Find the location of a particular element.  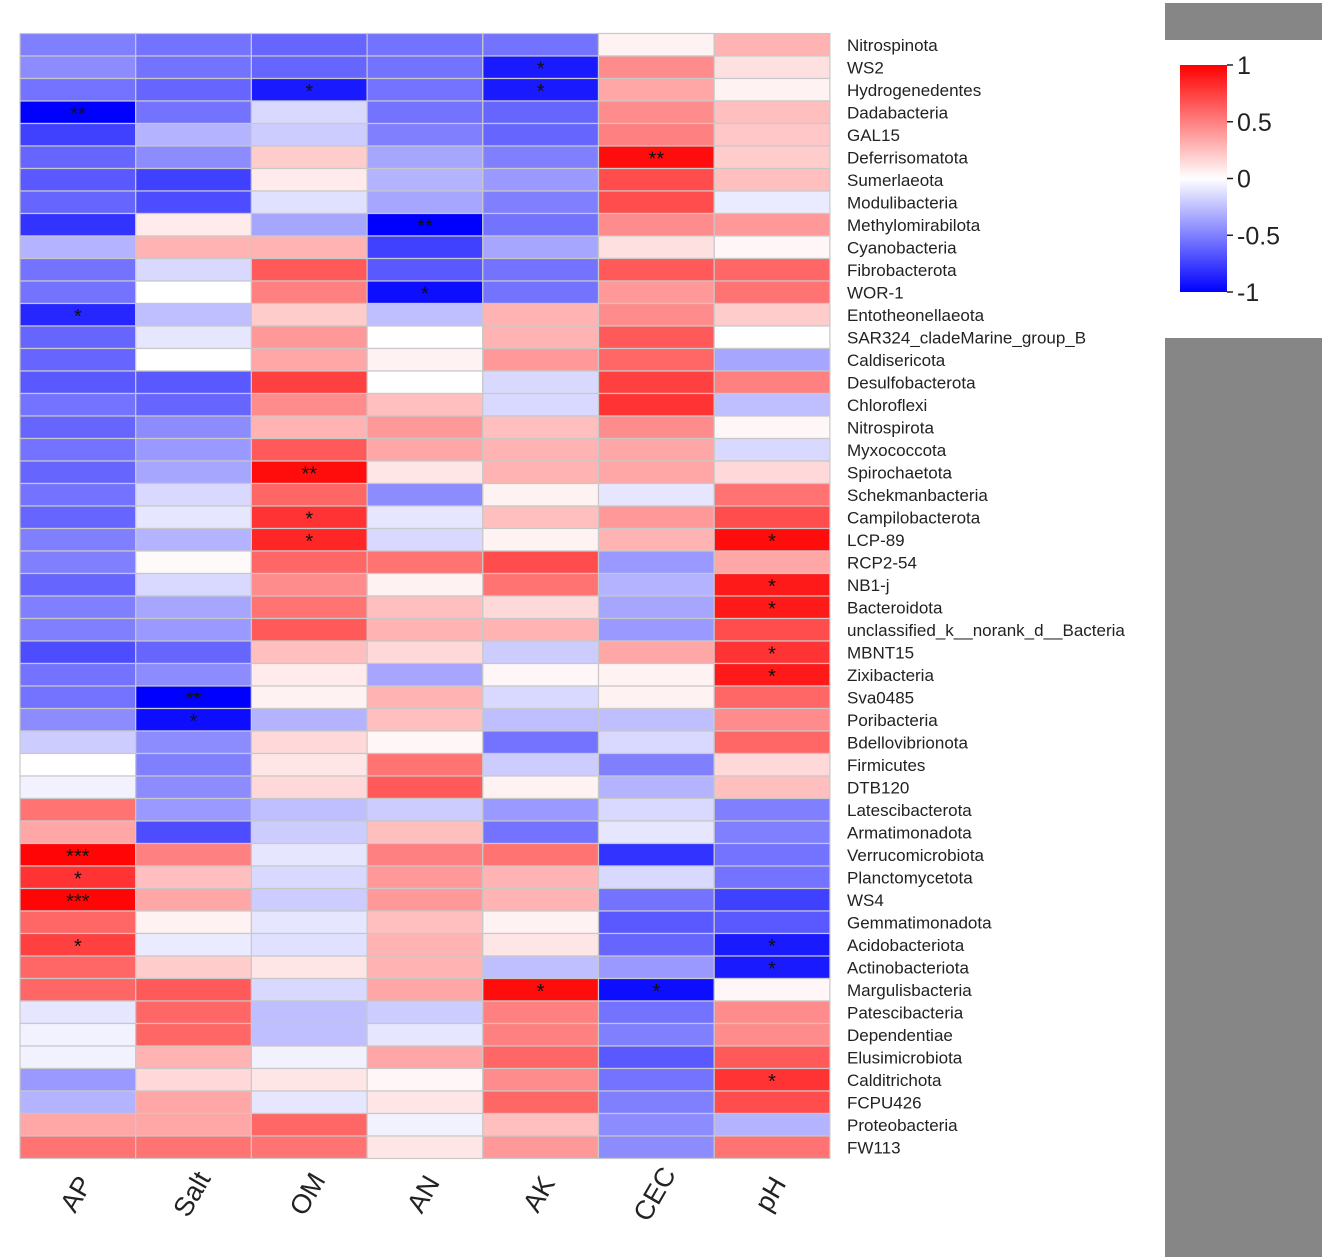

column-label: CEC is located at coordinates (654, 1194).